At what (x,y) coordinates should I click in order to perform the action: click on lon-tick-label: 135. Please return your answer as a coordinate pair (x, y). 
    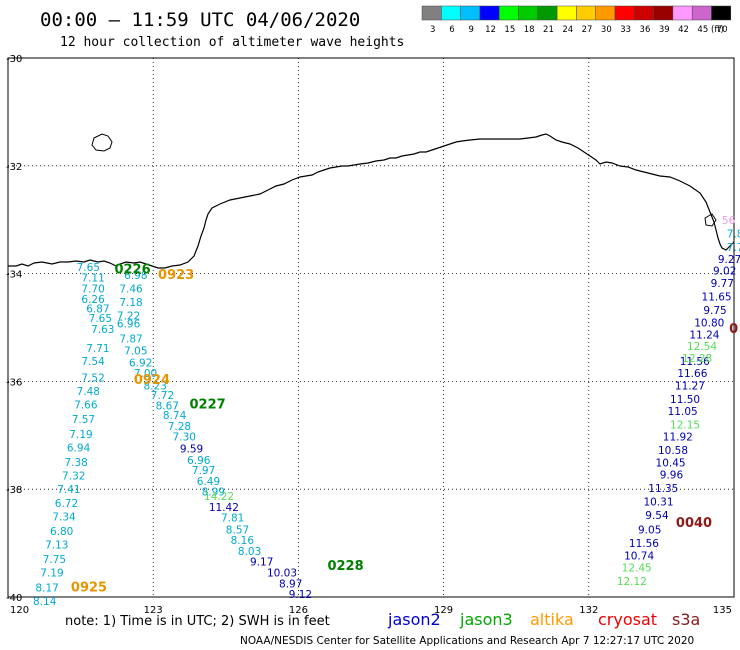
    Looking at the image, I should click on (722, 610).